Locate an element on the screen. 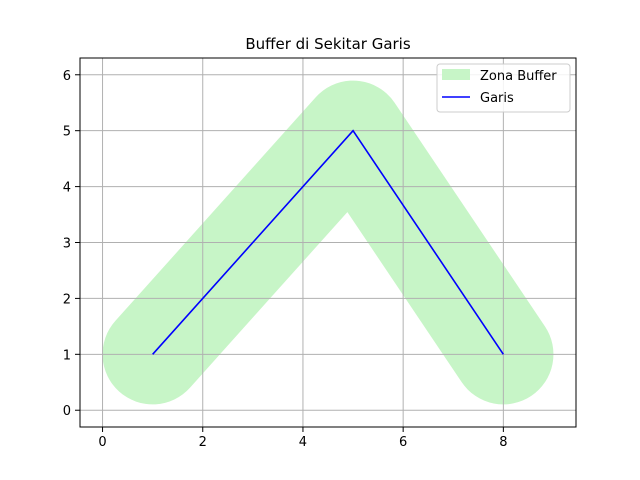  legend-box is located at coordinates (503, 88).